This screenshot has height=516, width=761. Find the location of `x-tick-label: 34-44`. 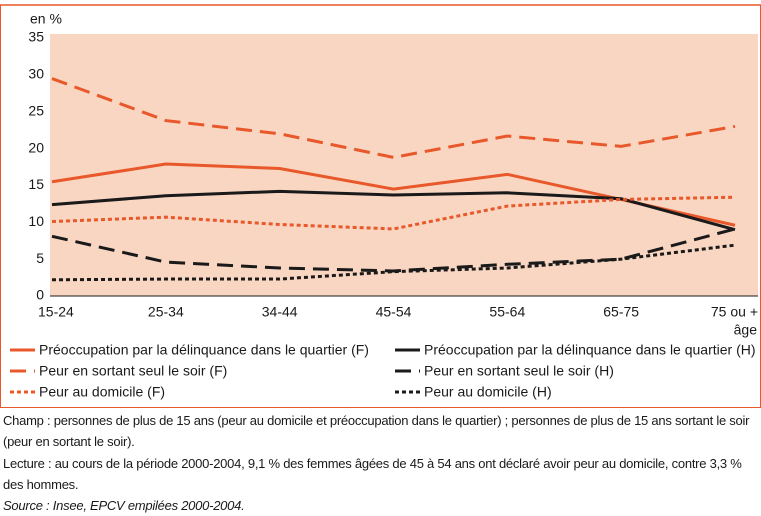

x-tick-label: 34-44 is located at coordinates (280, 312).